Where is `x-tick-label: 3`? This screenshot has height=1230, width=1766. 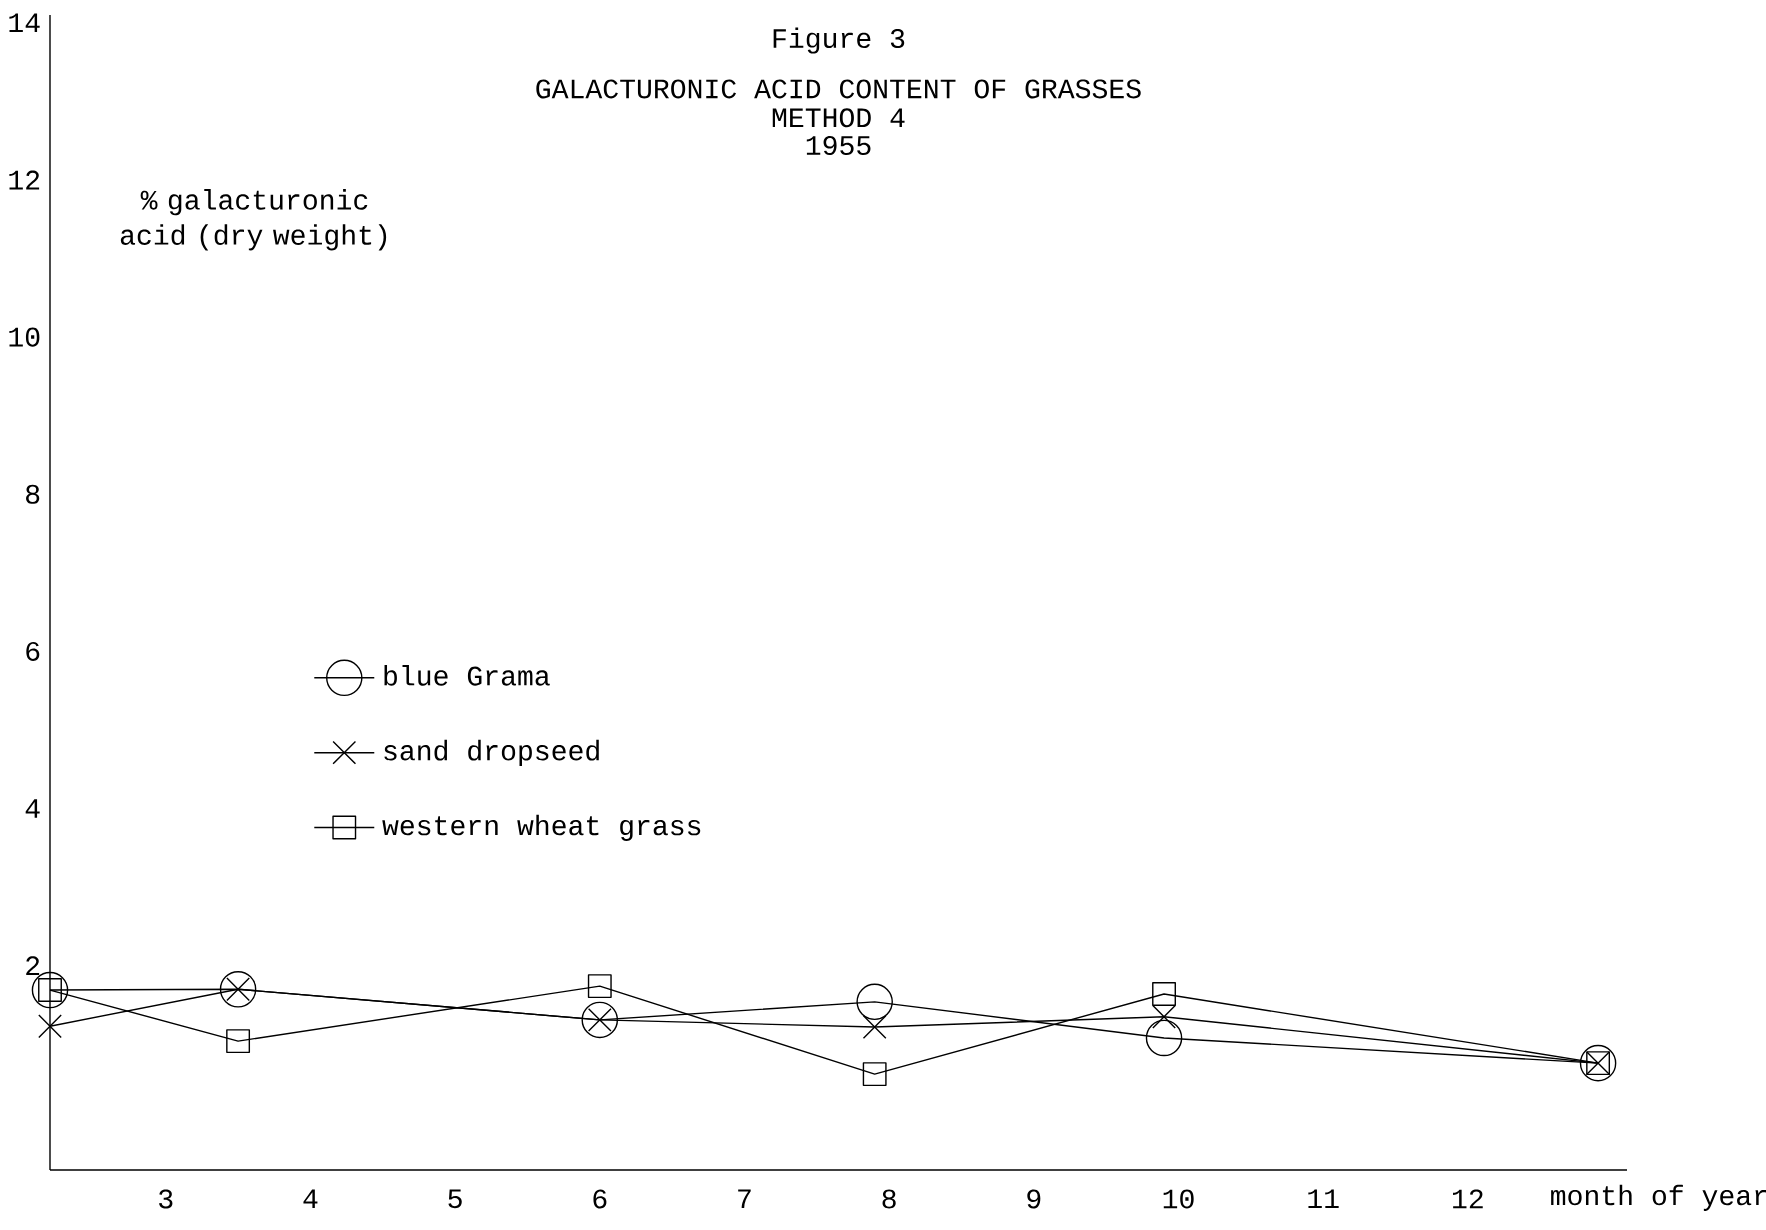 x-tick-label: 3 is located at coordinates (166, 1199).